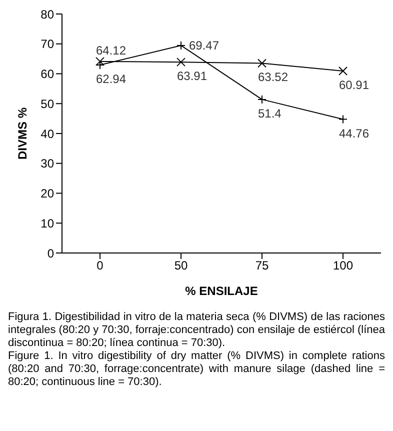 The image size is (393, 431). I want to click on x-axis-title: % ENSILAJE, so click(221, 291).